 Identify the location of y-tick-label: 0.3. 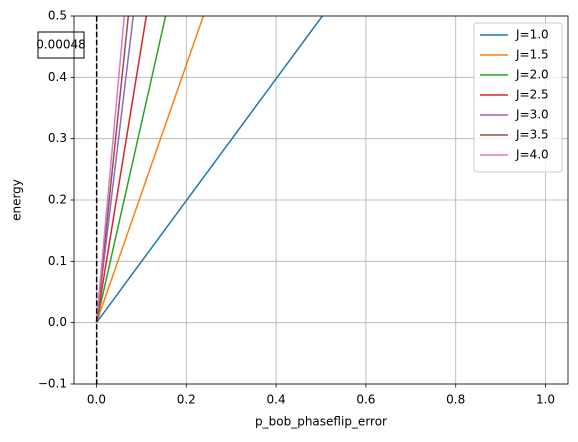
(57, 138).